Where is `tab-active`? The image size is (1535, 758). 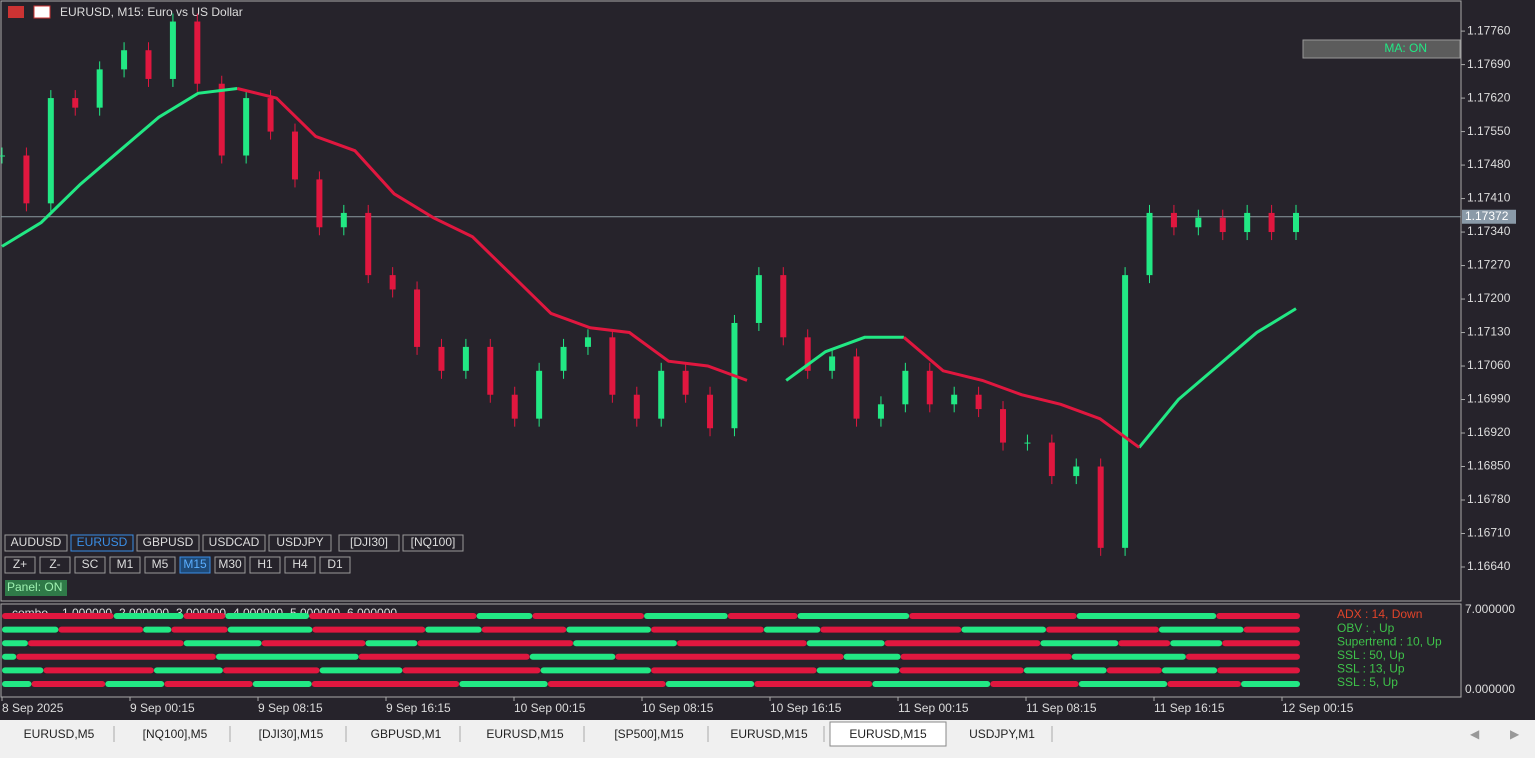
tab-active is located at coordinates (888, 734).